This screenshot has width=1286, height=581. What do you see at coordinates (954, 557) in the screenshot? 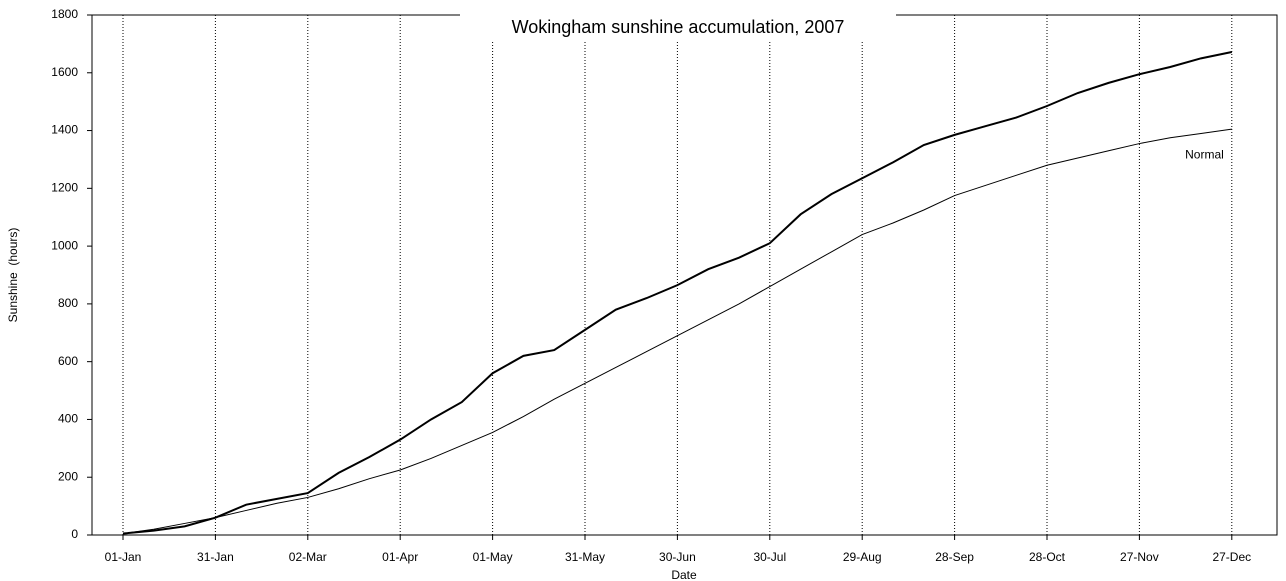
I see `x-tick-label: 28-Sep` at bounding box center [954, 557].